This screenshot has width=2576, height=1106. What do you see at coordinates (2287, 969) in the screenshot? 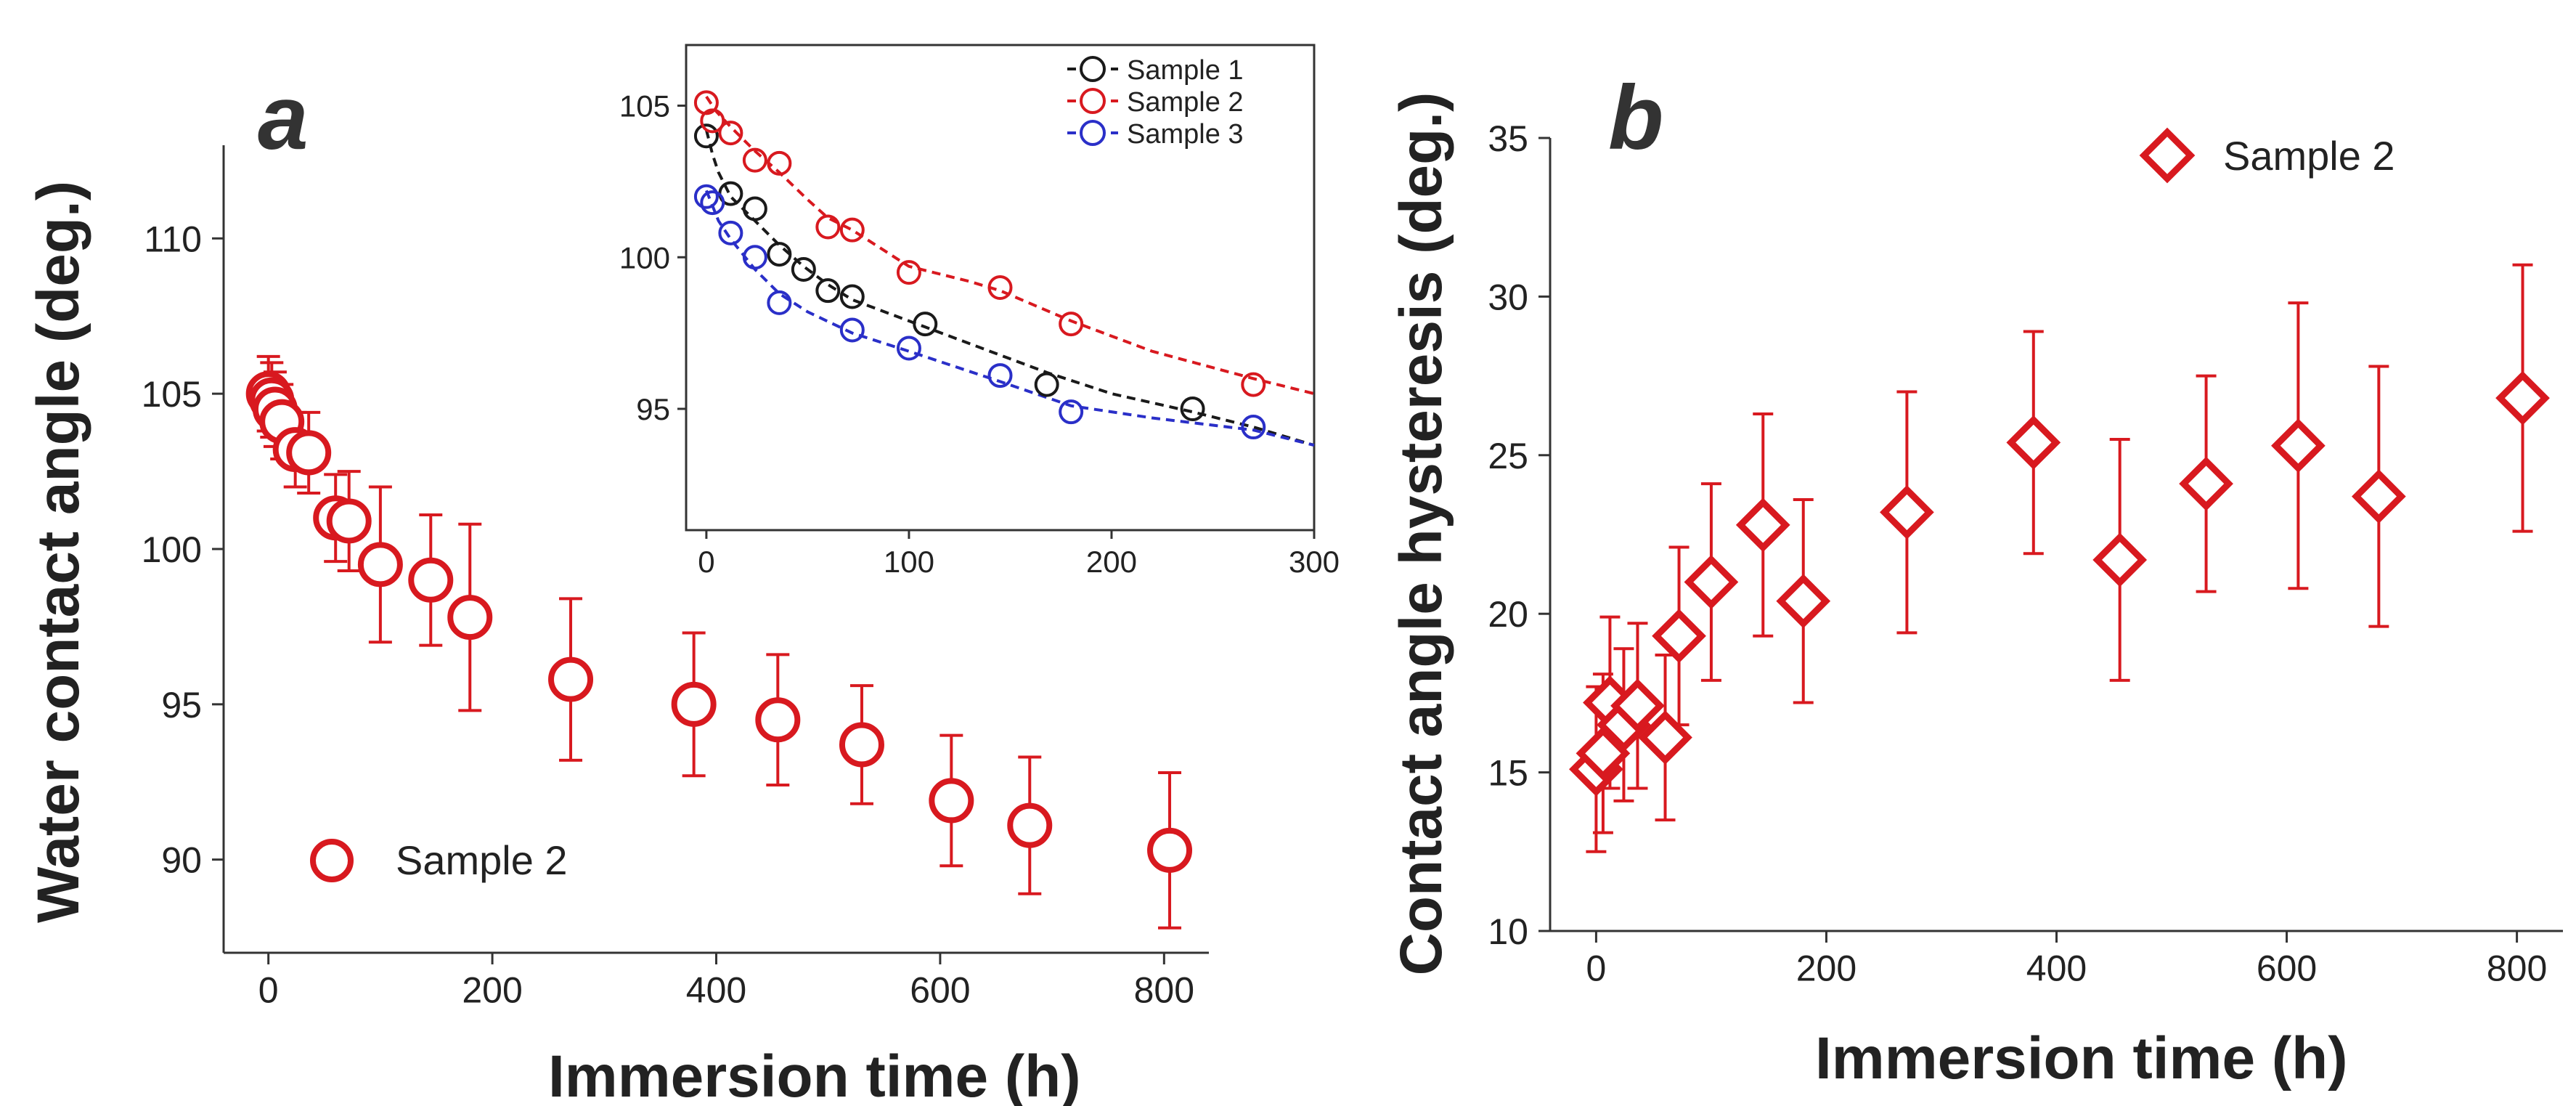
I see `panel-b-x-tick-label: 600` at bounding box center [2287, 969].